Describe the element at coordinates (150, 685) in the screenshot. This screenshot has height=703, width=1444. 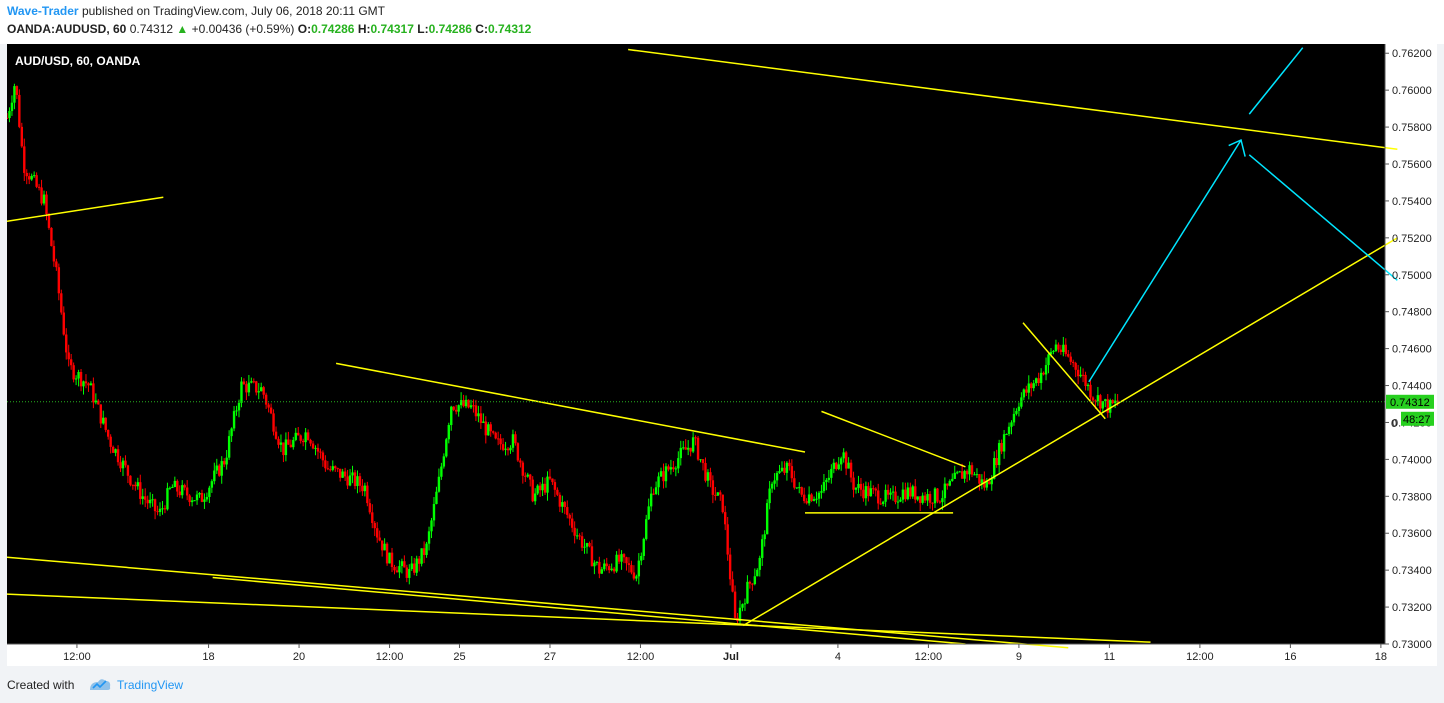
I see `tradingview-brand-link: TradingView` at that location.